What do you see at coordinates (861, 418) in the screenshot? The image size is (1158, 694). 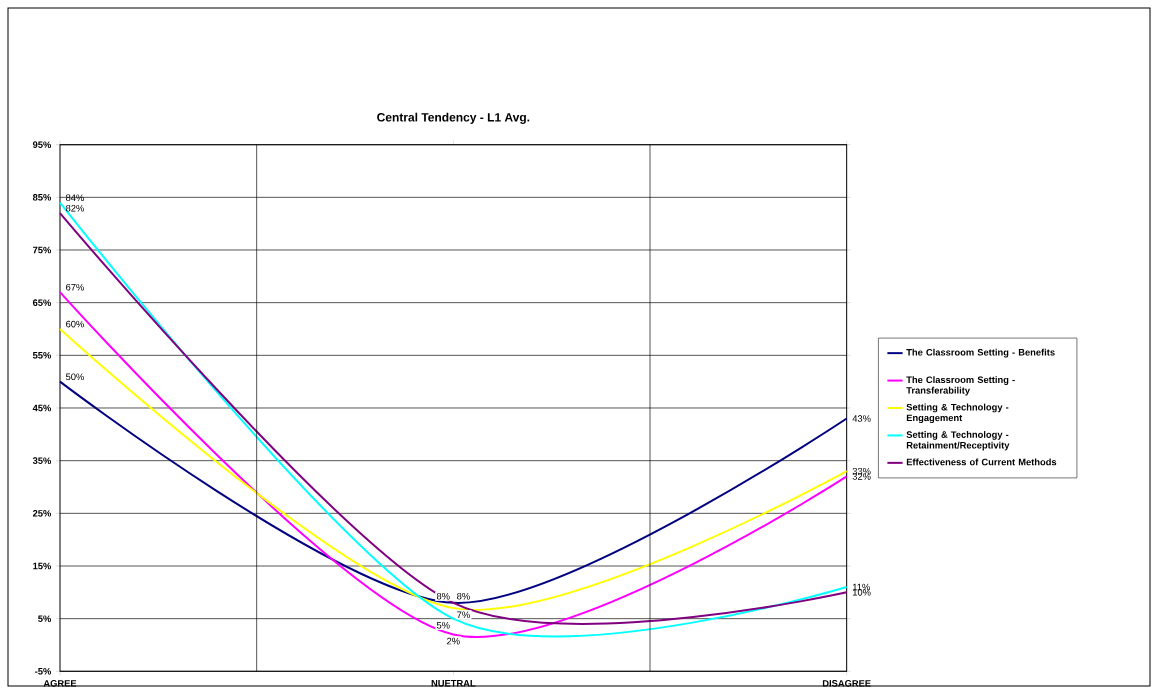 I see `data-label: 43%` at bounding box center [861, 418].